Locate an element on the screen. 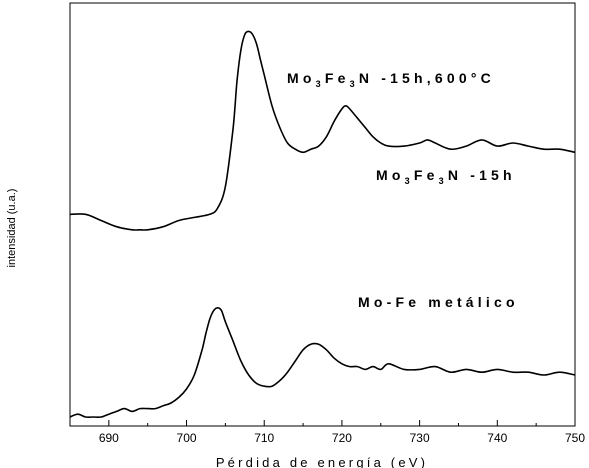  x-tick-label: 700 is located at coordinates (187, 438).